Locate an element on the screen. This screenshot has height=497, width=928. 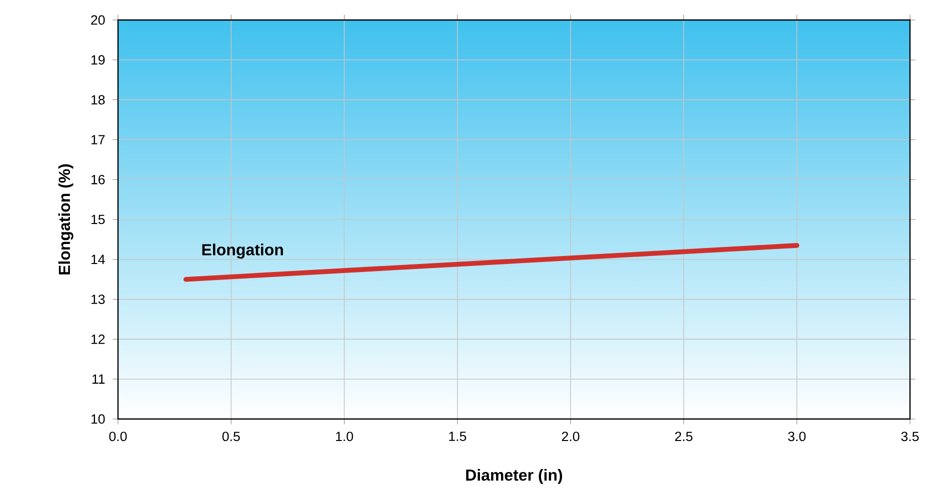
y-tick-label: 16 is located at coordinates (98, 179).